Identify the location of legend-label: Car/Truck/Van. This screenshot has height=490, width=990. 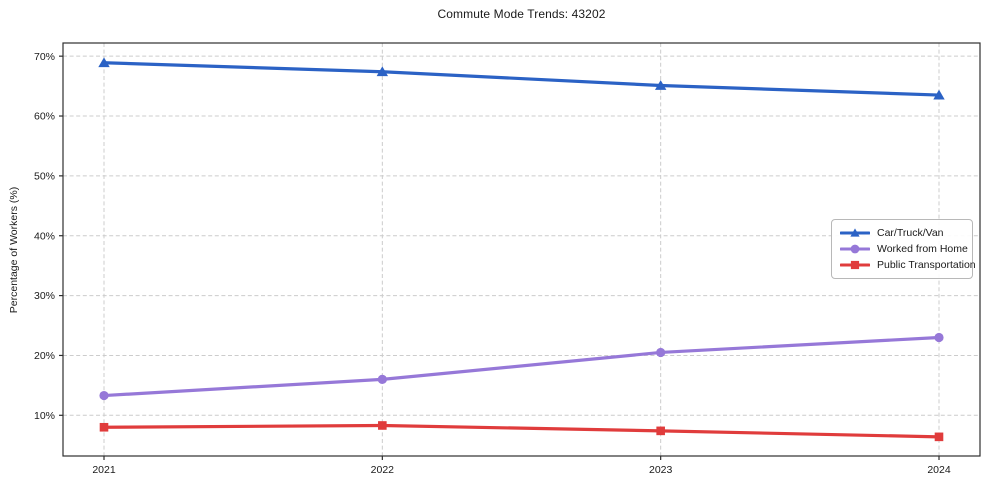
(910, 233).